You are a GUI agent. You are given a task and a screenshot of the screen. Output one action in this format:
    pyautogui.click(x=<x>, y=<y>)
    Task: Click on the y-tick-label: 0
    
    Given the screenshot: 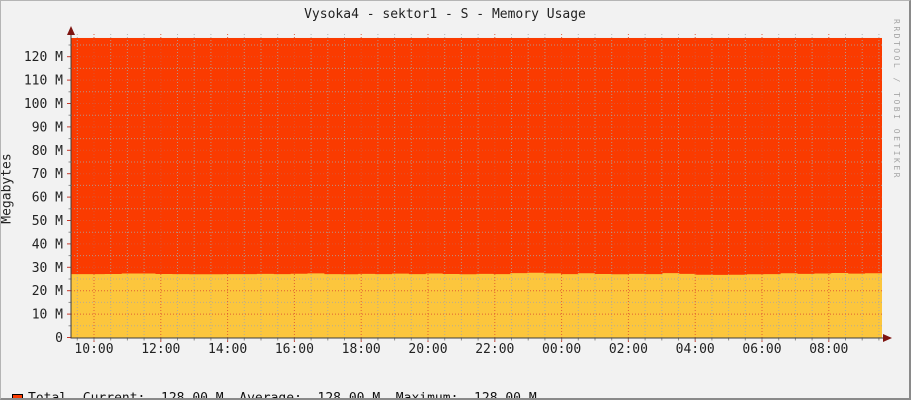 What is the action you would take?
    pyautogui.click(x=59, y=338)
    